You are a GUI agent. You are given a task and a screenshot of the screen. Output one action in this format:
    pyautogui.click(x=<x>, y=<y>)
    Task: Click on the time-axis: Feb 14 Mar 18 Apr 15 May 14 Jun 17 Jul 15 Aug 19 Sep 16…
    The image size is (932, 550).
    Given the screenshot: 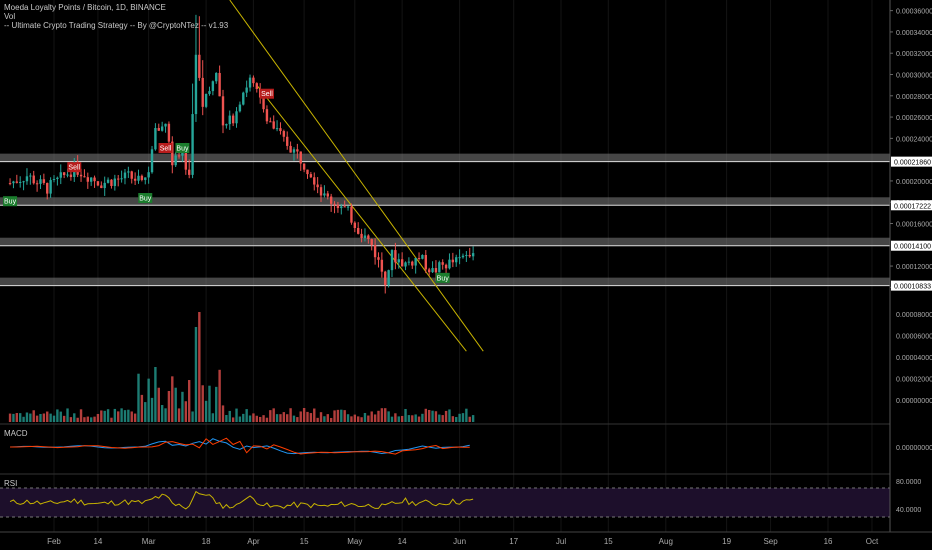 What is the action you would take?
    pyautogui.click(x=466, y=538)
    